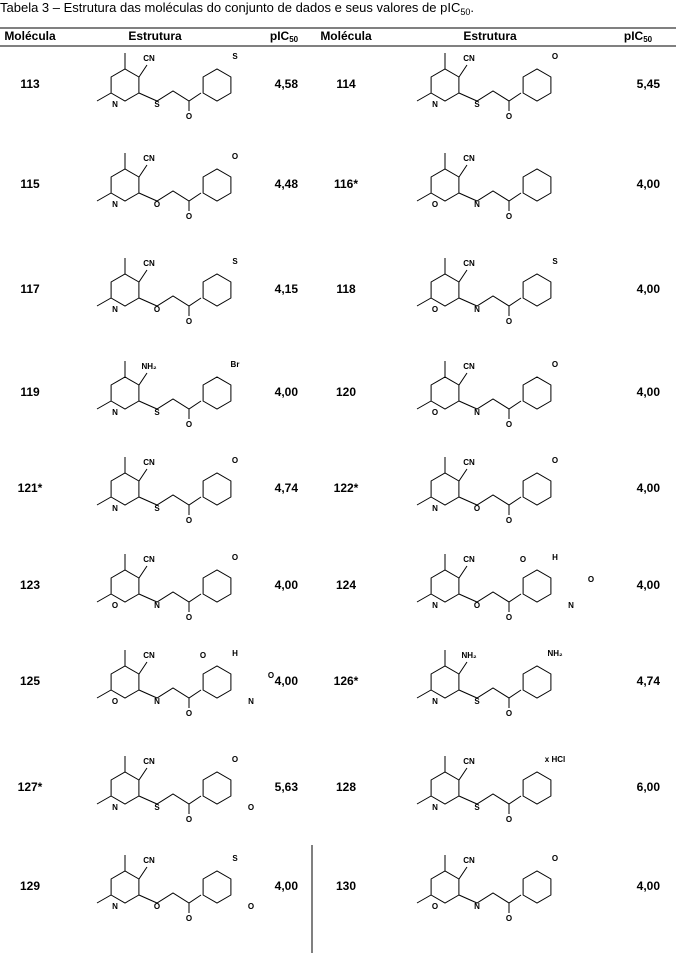 This screenshot has height=958, width=676. Describe the element at coordinates (647, 39) in the screenshot. I see `header-value-sub: 50` at that location.